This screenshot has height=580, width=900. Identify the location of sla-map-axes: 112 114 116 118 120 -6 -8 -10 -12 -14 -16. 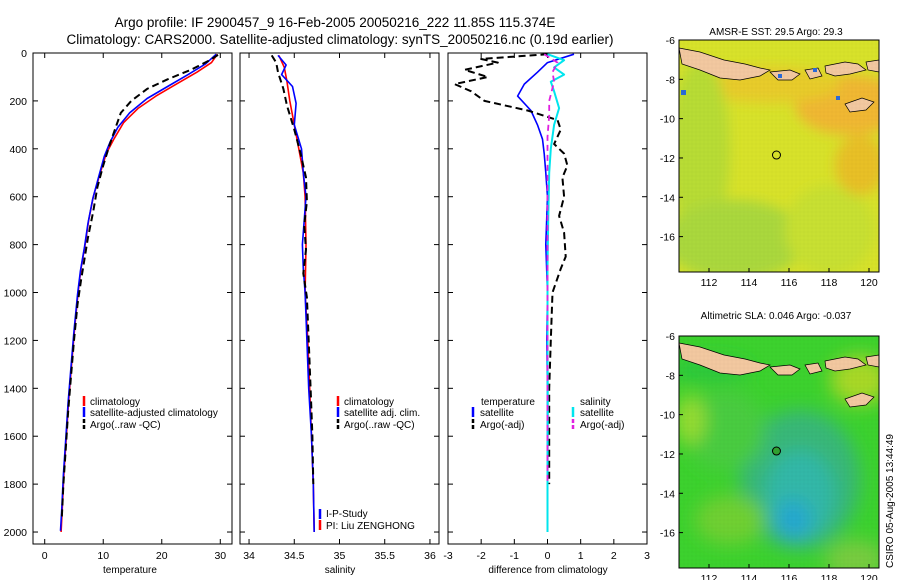
(769, 455).